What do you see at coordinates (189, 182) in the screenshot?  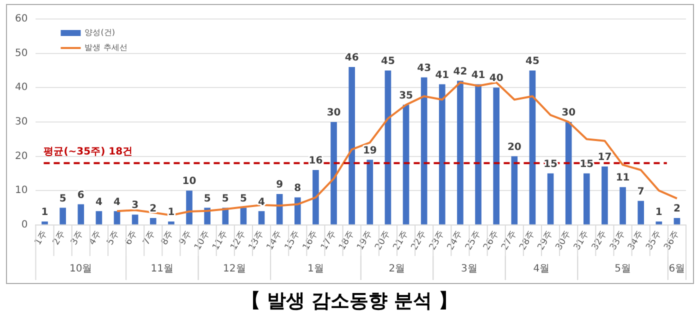 I see `data-label: 10` at bounding box center [189, 182].